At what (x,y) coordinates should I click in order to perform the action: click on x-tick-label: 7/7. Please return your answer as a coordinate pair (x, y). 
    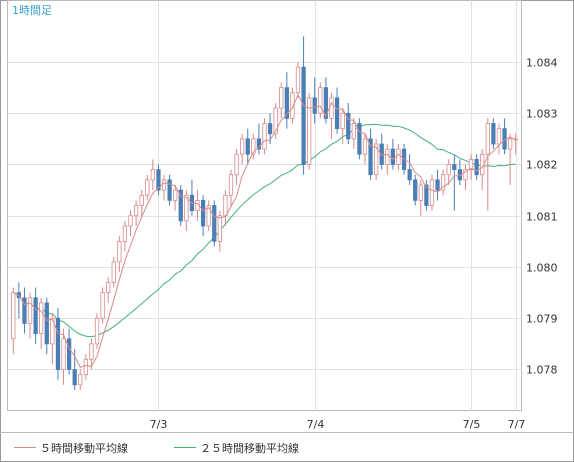
    Looking at the image, I should click on (517, 424).